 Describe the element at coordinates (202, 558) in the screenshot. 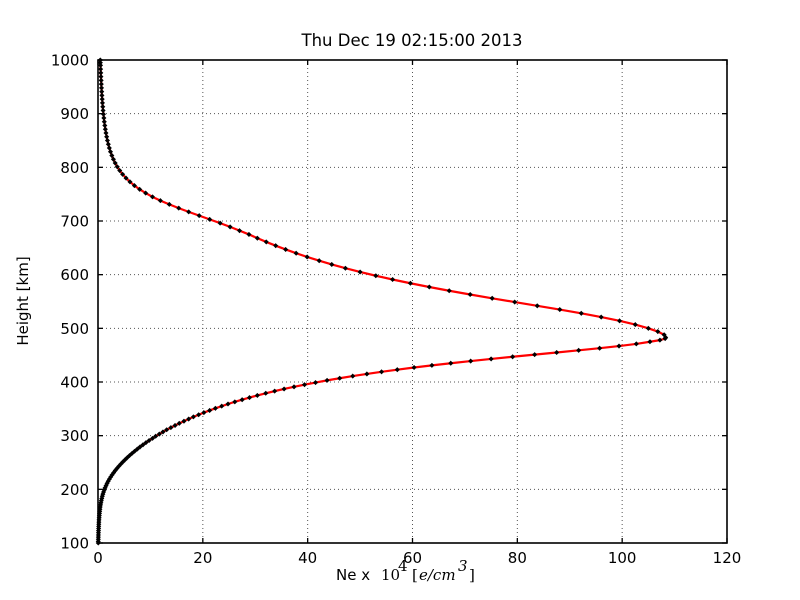

I see `x-tick-label: 20` at that location.